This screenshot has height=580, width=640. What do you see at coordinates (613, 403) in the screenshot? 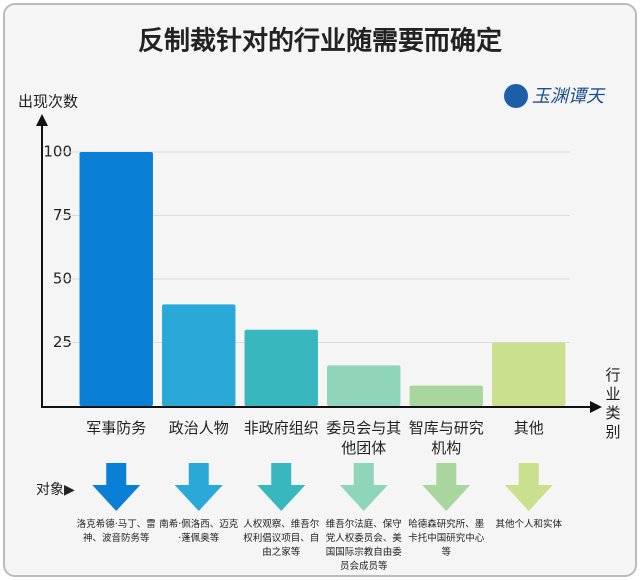
I see `x-axis-label: 行业类别` at bounding box center [613, 403].